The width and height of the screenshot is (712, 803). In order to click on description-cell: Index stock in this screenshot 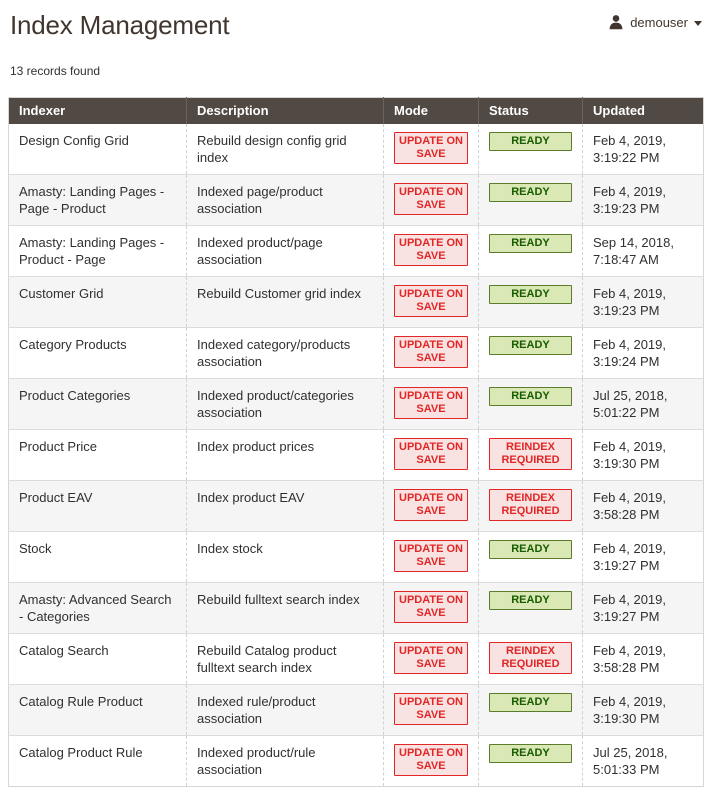, I will do `click(285, 557)`.